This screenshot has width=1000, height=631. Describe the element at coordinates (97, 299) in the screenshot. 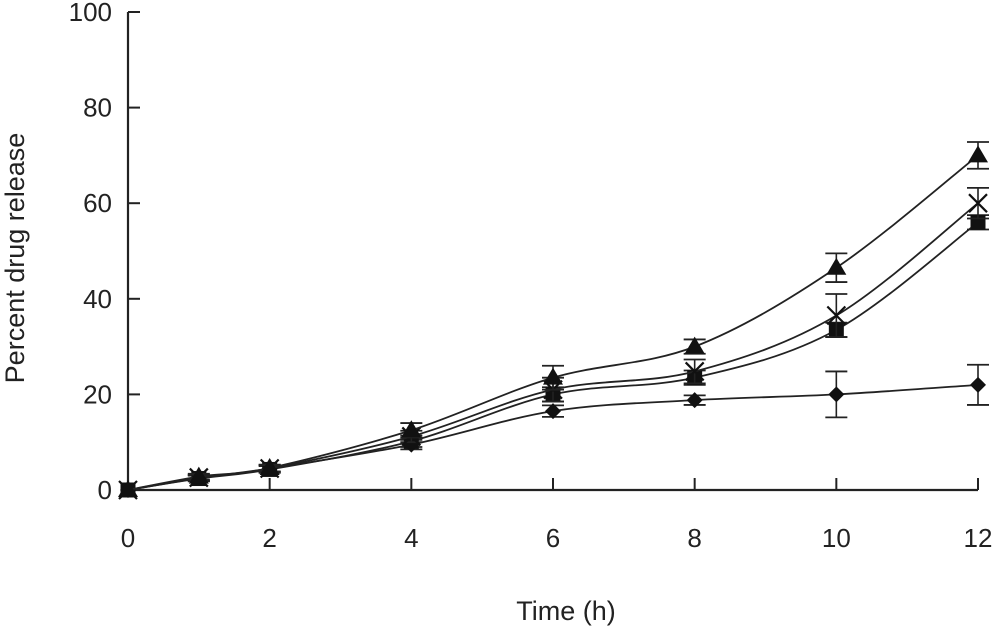

I see `y-tick-label: 40` at that location.